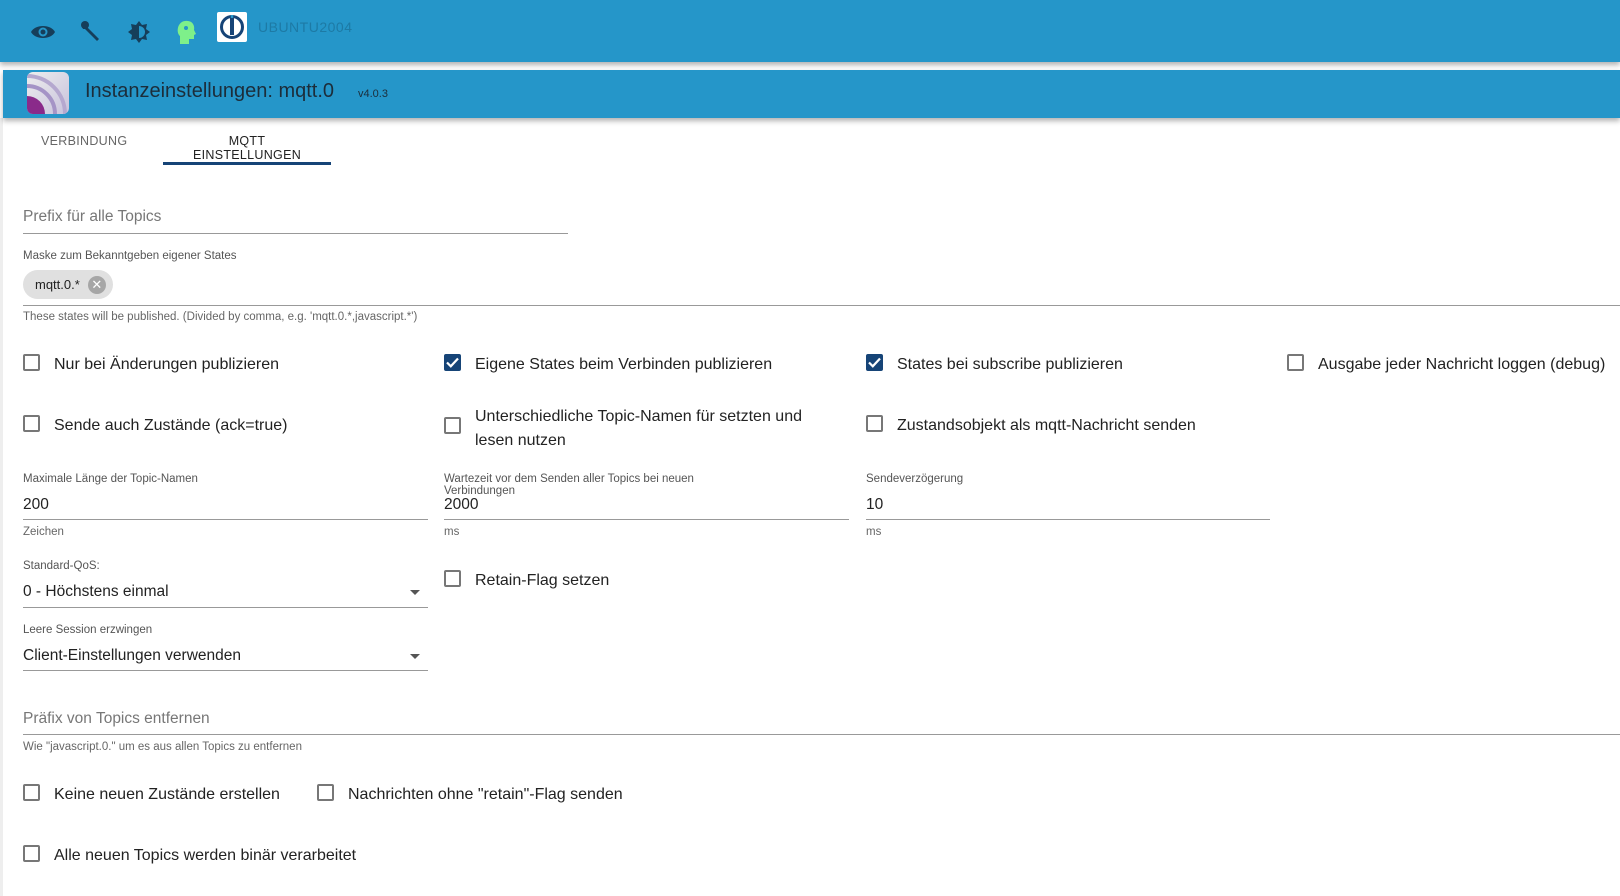  What do you see at coordinates (57, 284) in the screenshot?
I see `chip-label: mqtt.0.*` at bounding box center [57, 284].